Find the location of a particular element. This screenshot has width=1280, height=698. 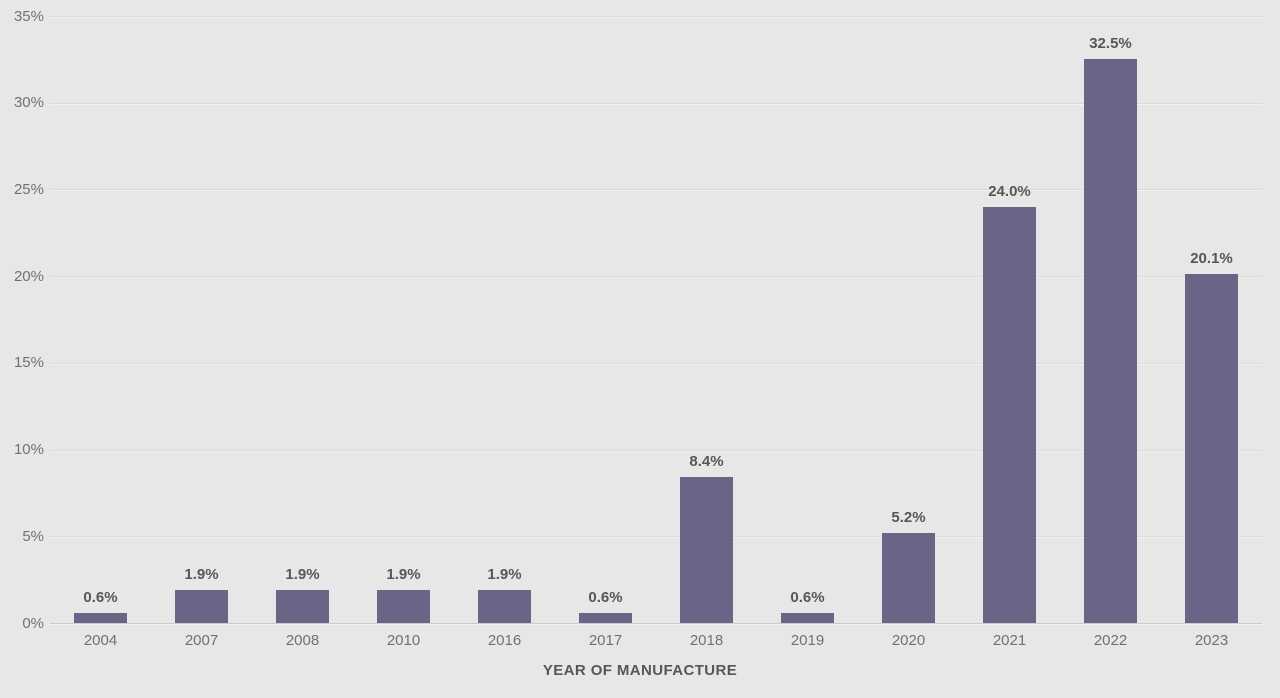

x-axis-tick-label: 2007 is located at coordinates (201, 640).